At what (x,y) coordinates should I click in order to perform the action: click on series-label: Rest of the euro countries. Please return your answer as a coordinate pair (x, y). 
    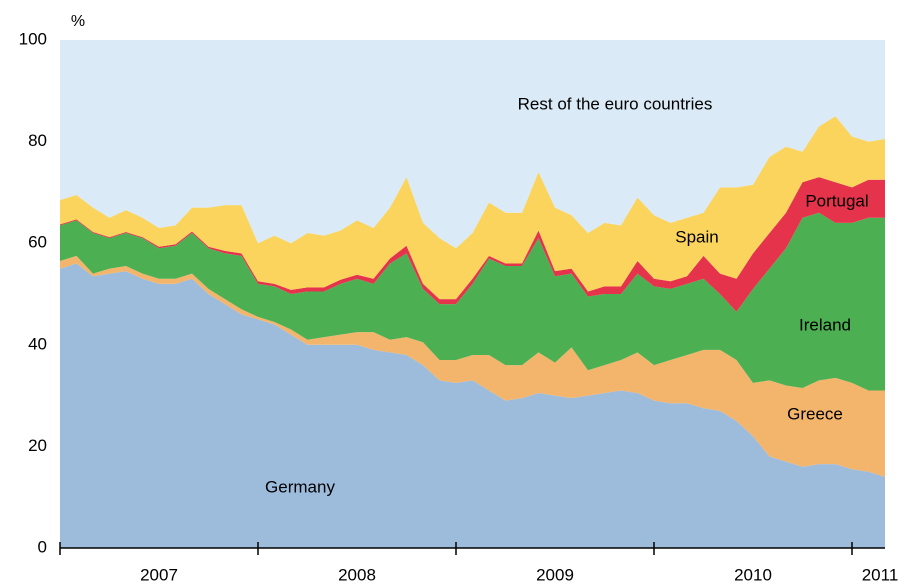
    Looking at the image, I should click on (615, 103).